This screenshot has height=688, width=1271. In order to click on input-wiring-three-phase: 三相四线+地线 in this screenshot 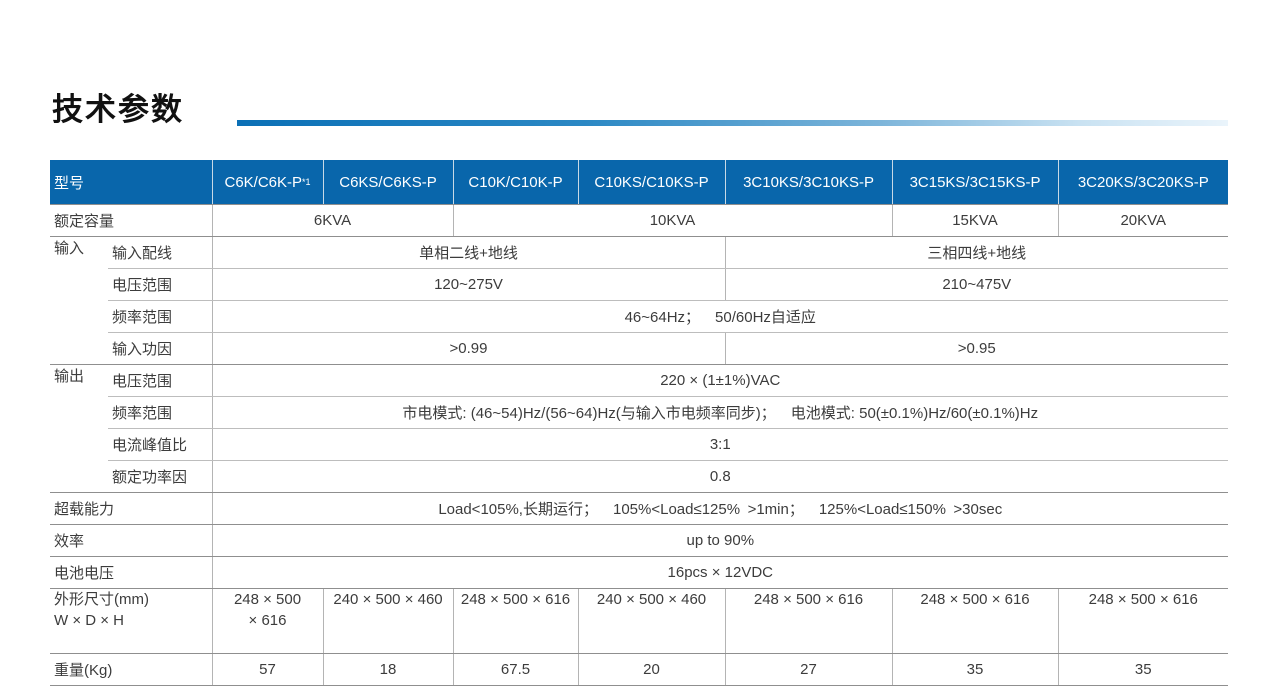, I will do `click(976, 252)`.